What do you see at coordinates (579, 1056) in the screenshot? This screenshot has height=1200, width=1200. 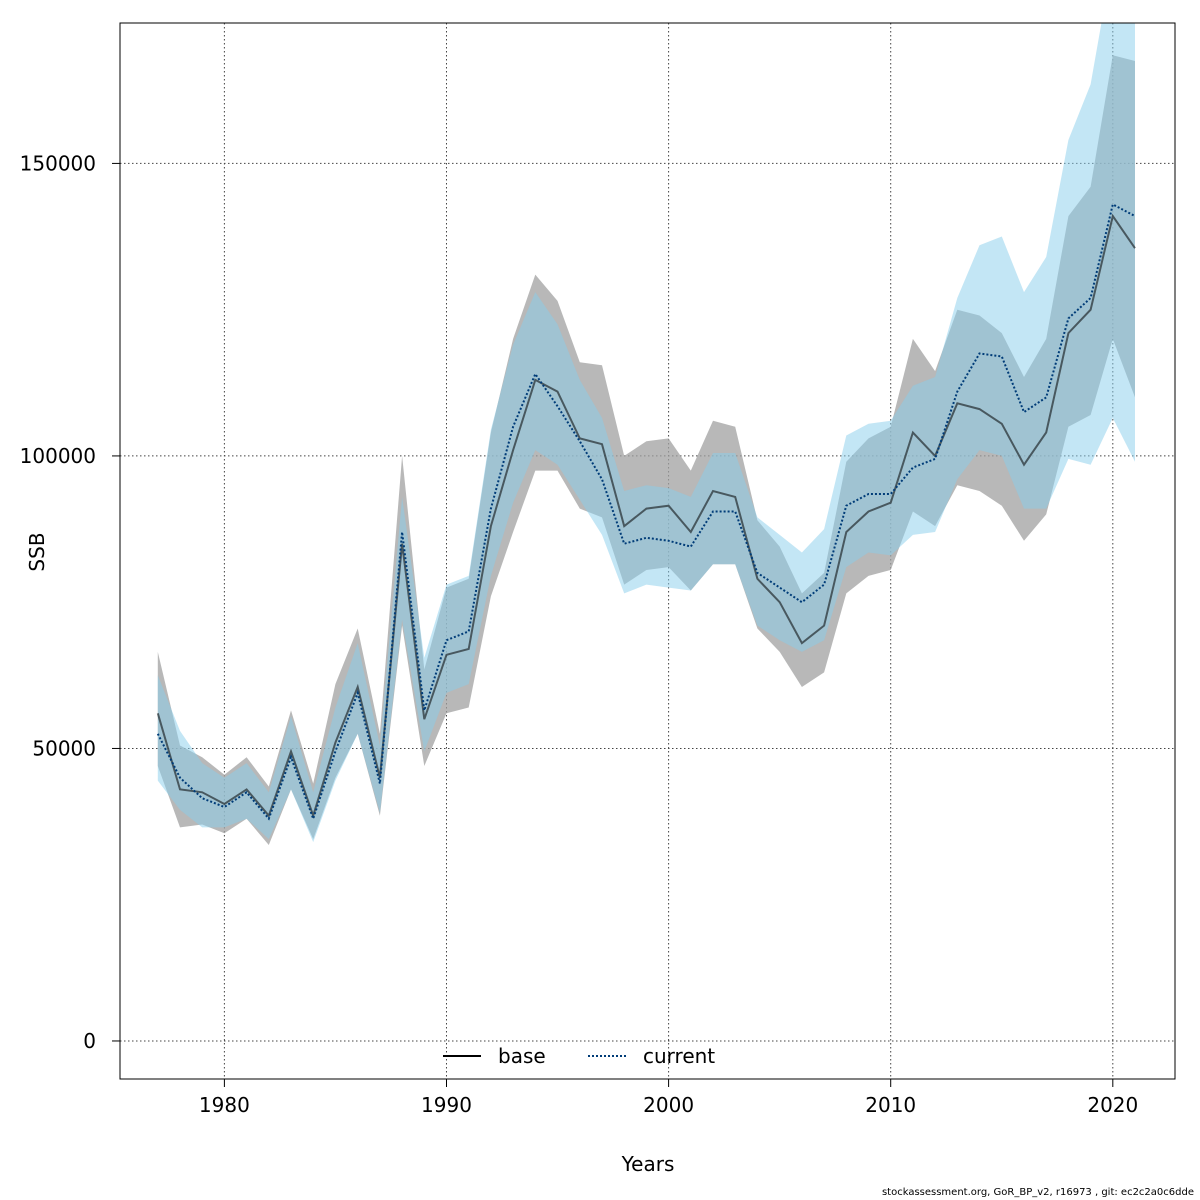 I see `legend: base current` at bounding box center [579, 1056].